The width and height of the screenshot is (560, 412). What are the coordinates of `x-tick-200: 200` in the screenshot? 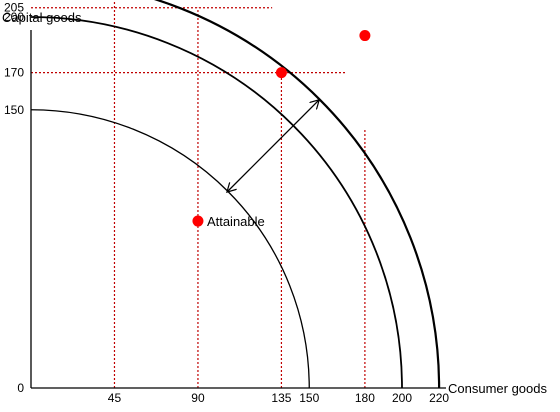 It's located at (402, 398).